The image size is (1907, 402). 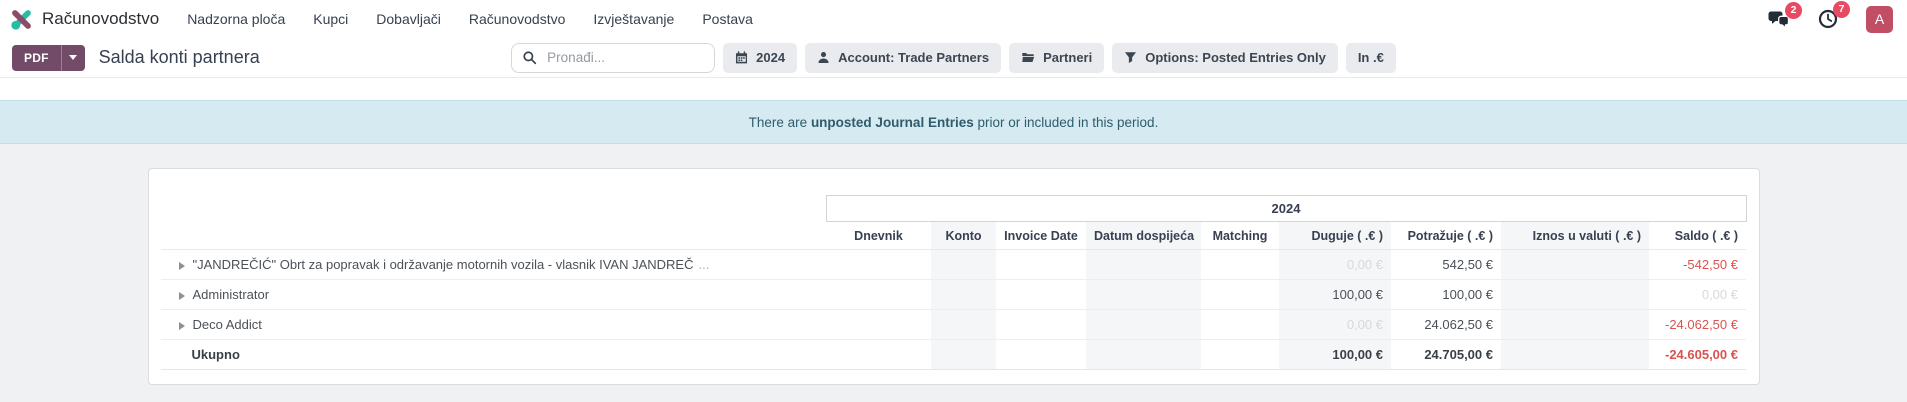 What do you see at coordinates (625, 57) in the screenshot?
I see `search-input` at bounding box center [625, 57].